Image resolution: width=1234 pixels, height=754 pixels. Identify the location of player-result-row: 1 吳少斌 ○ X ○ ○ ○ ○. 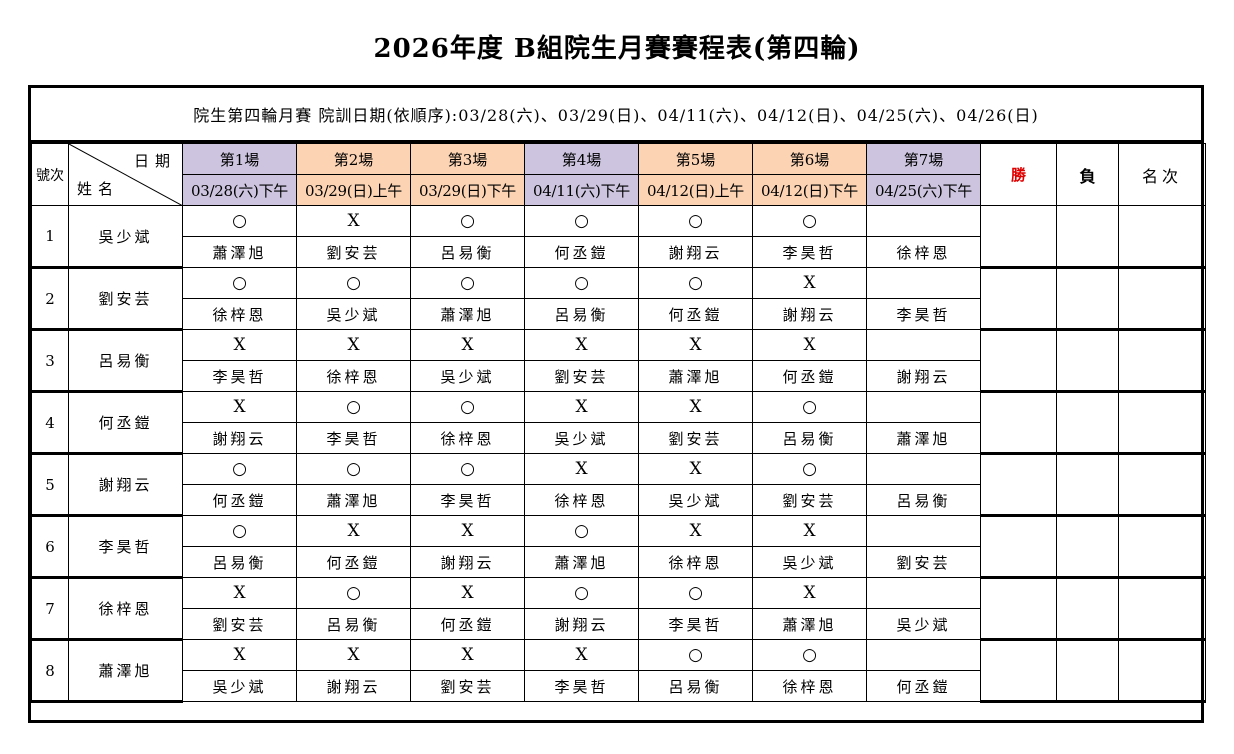
(618, 237).